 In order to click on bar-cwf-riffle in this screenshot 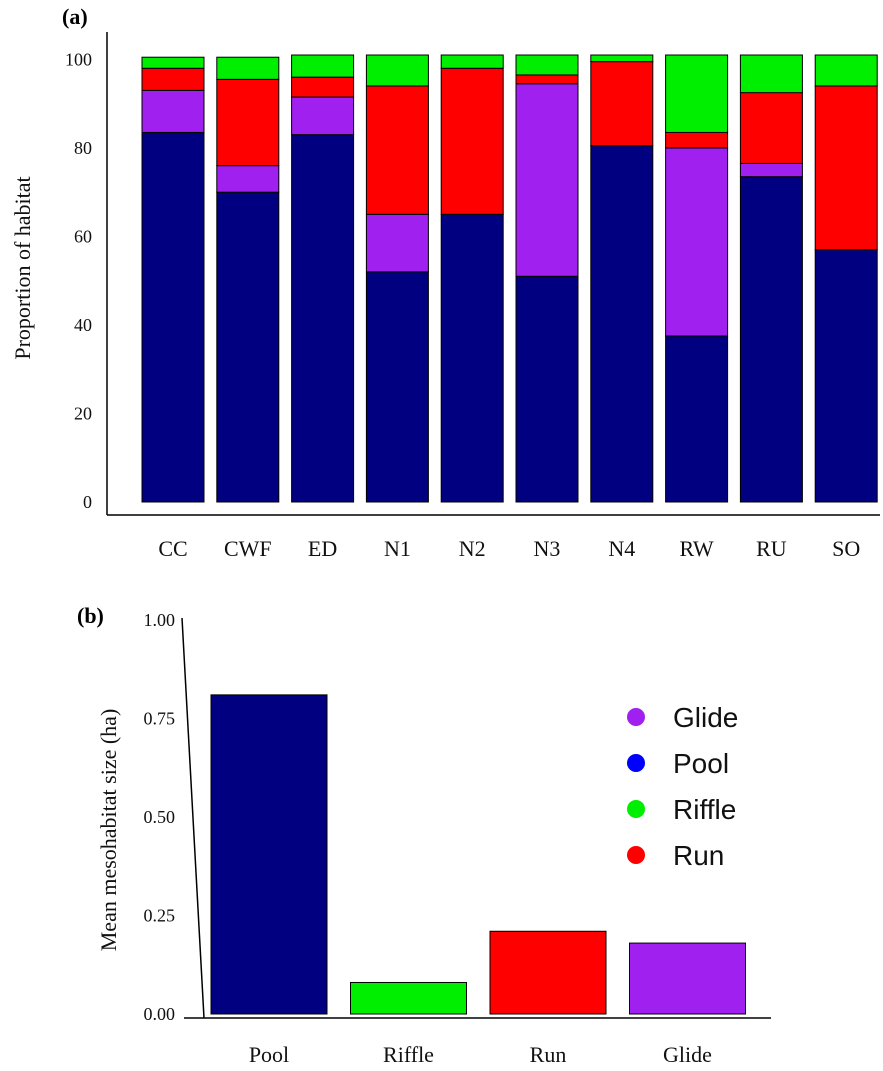, I will do `click(248, 68)`.